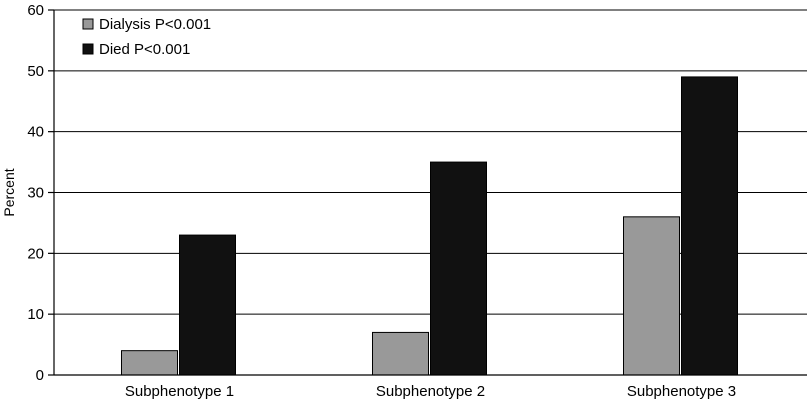  I want to click on x-tick-label: Subphenotype 3, so click(681, 391).